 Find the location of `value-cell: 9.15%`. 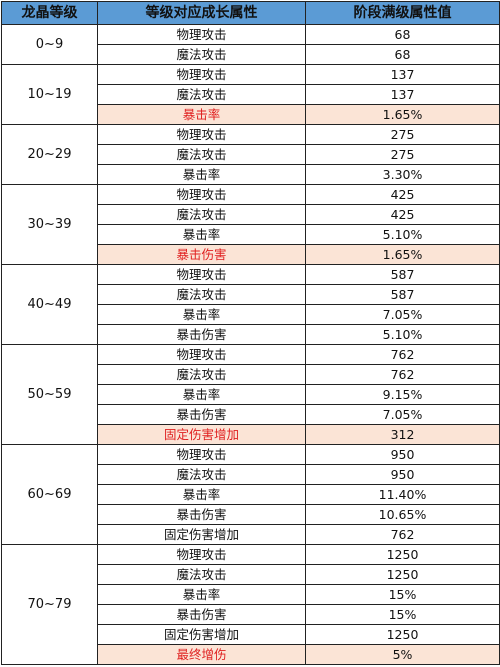

value-cell: 9.15% is located at coordinates (402, 394).